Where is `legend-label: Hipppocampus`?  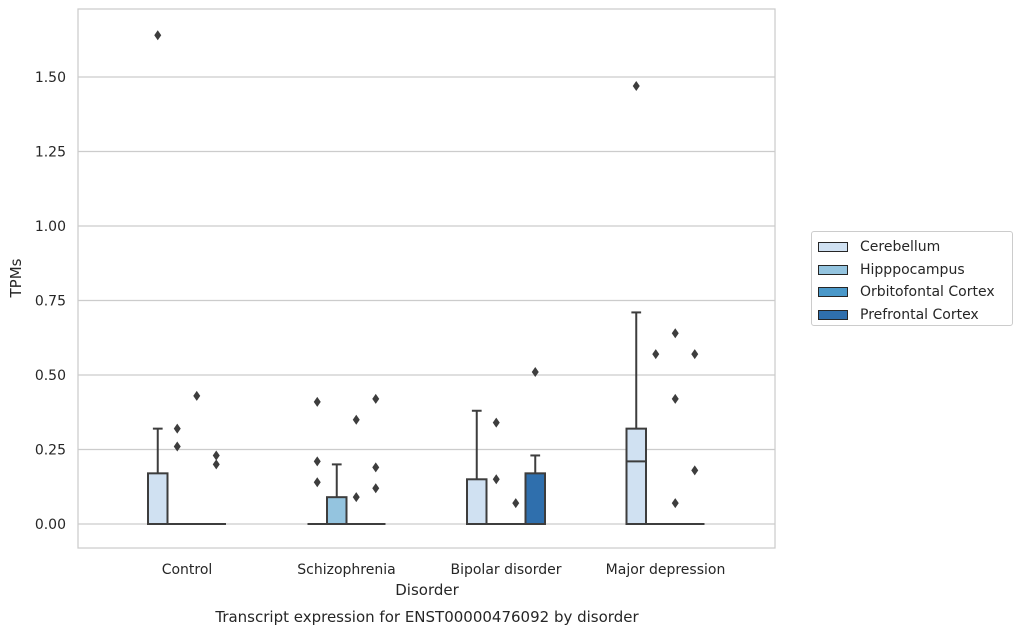 legend-label: Hipppocampus is located at coordinates (912, 269).